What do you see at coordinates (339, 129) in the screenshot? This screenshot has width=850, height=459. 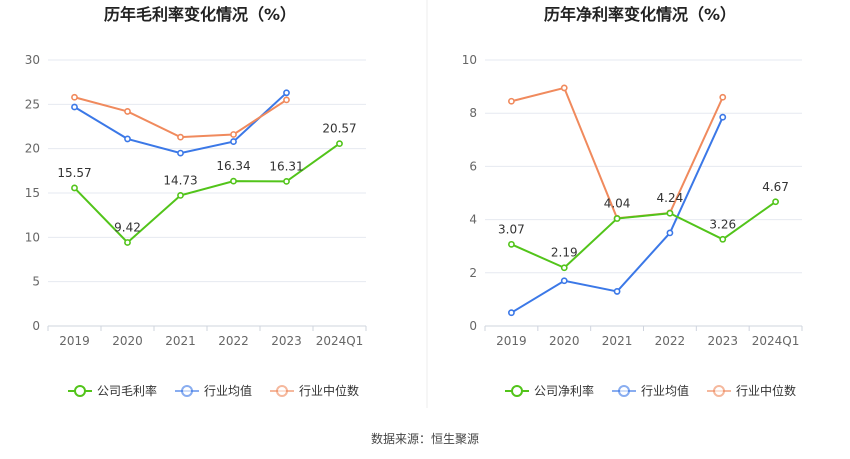 I see `data-label: 20.57` at bounding box center [339, 129].